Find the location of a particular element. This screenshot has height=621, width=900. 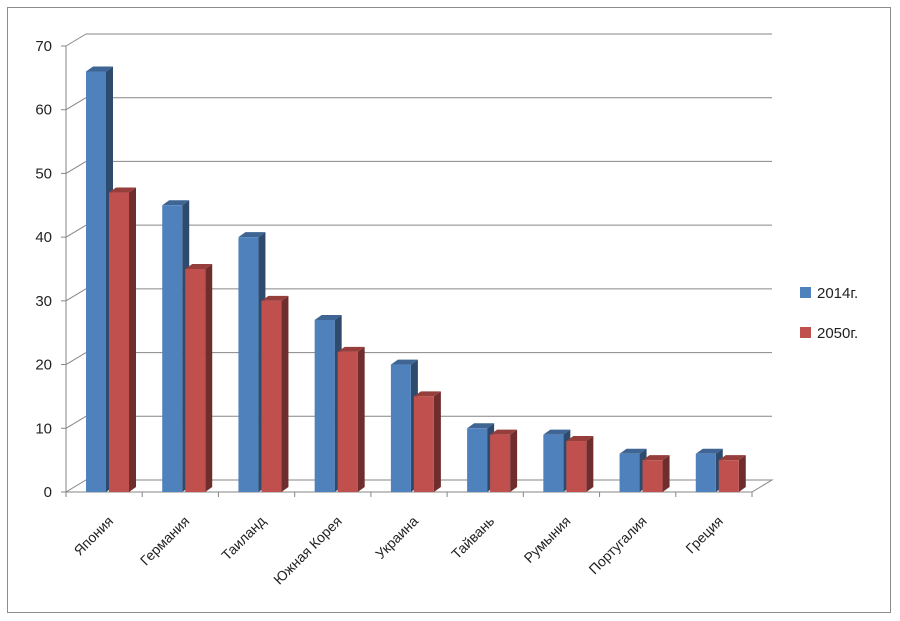

x-tick-label: Греция is located at coordinates (704, 535).